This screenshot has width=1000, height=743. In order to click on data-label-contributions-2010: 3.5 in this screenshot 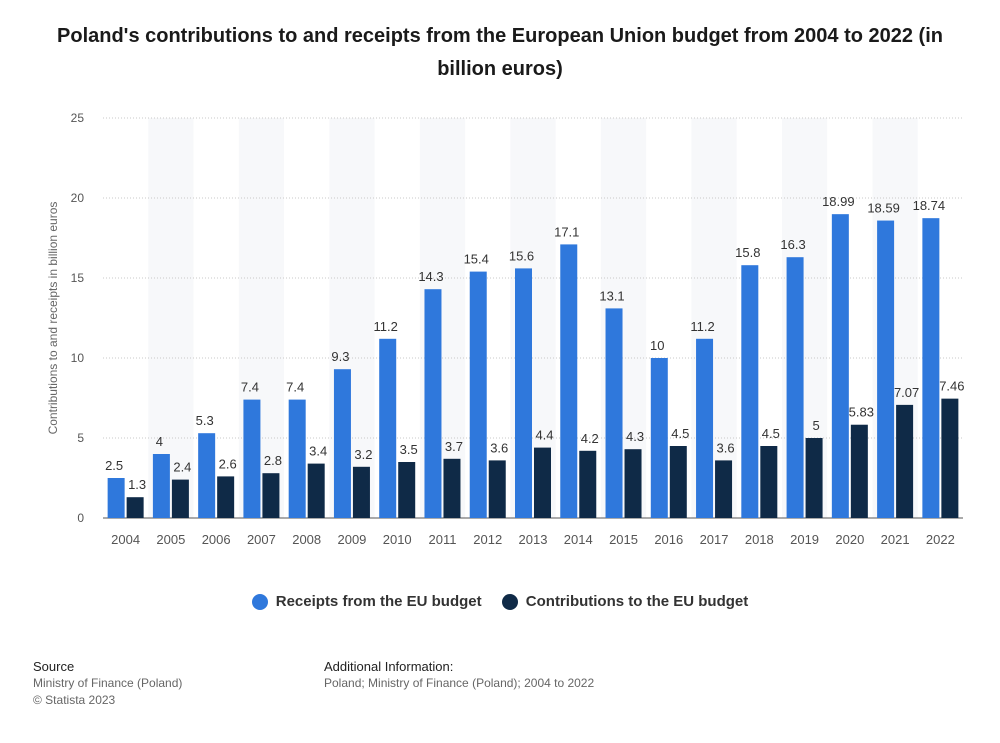, I will do `click(409, 449)`.